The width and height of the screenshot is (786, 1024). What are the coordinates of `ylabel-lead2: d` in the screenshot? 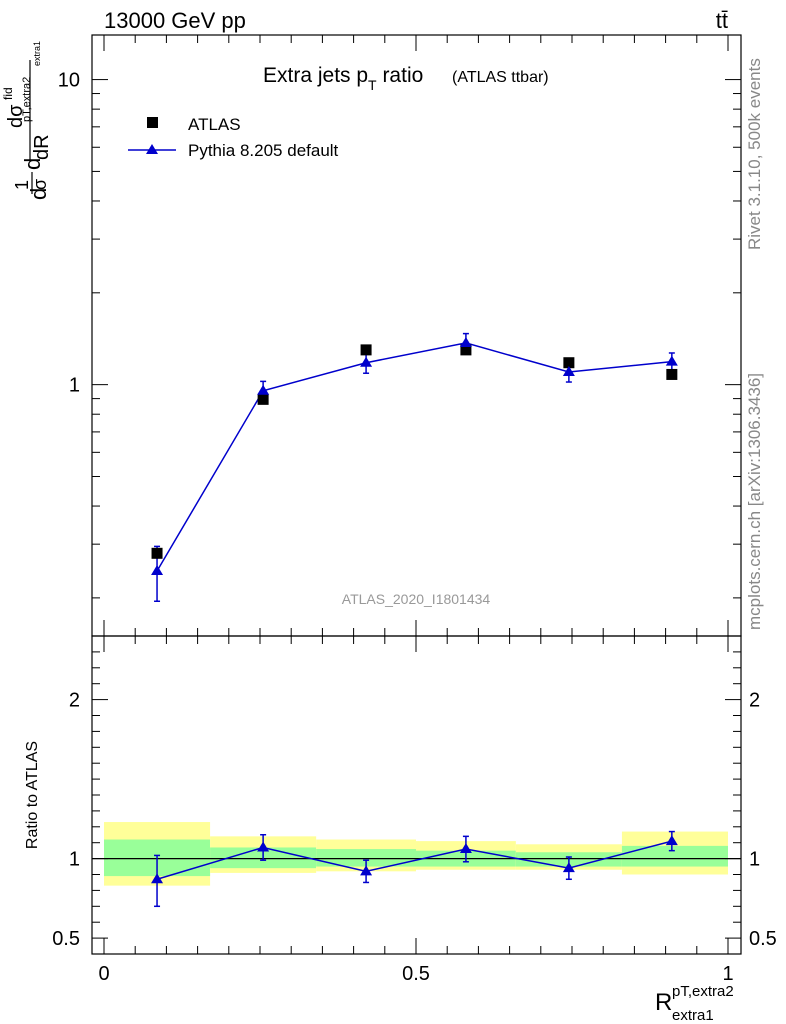 It's located at (32, 164).